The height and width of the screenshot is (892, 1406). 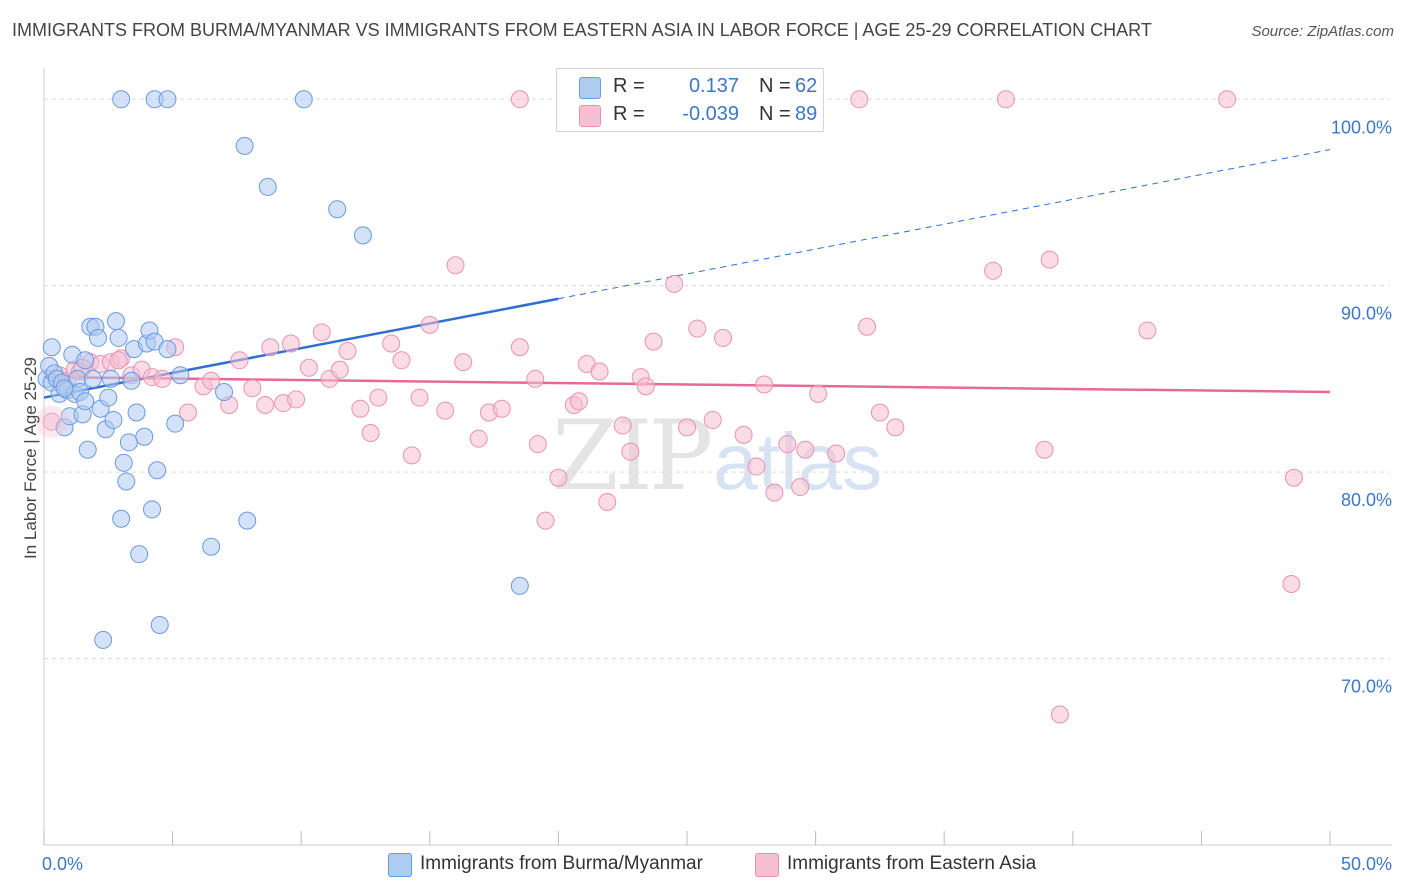 What do you see at coordinates (690, 100) in the screenshot?
I see `stats-legend: R = 0.137 N = 62 R = -0.039 N = 89` at bounding box center [690, 100].